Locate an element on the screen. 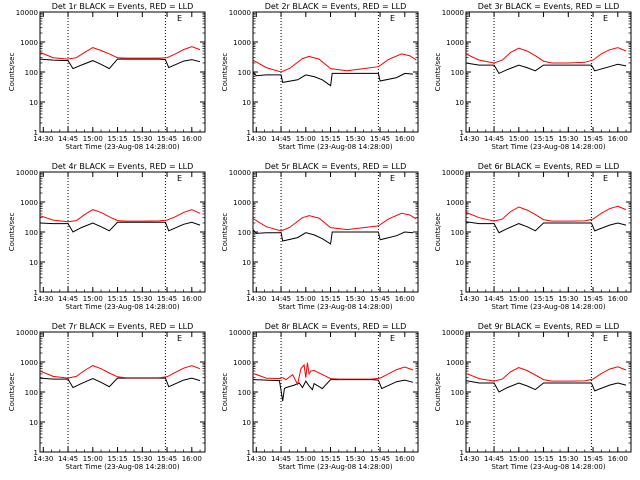 The width and height of the screenshot is (640, 480). panel-title: Det 6r BLACK = Events, RED = LLD is located at coordinates (549, 166).